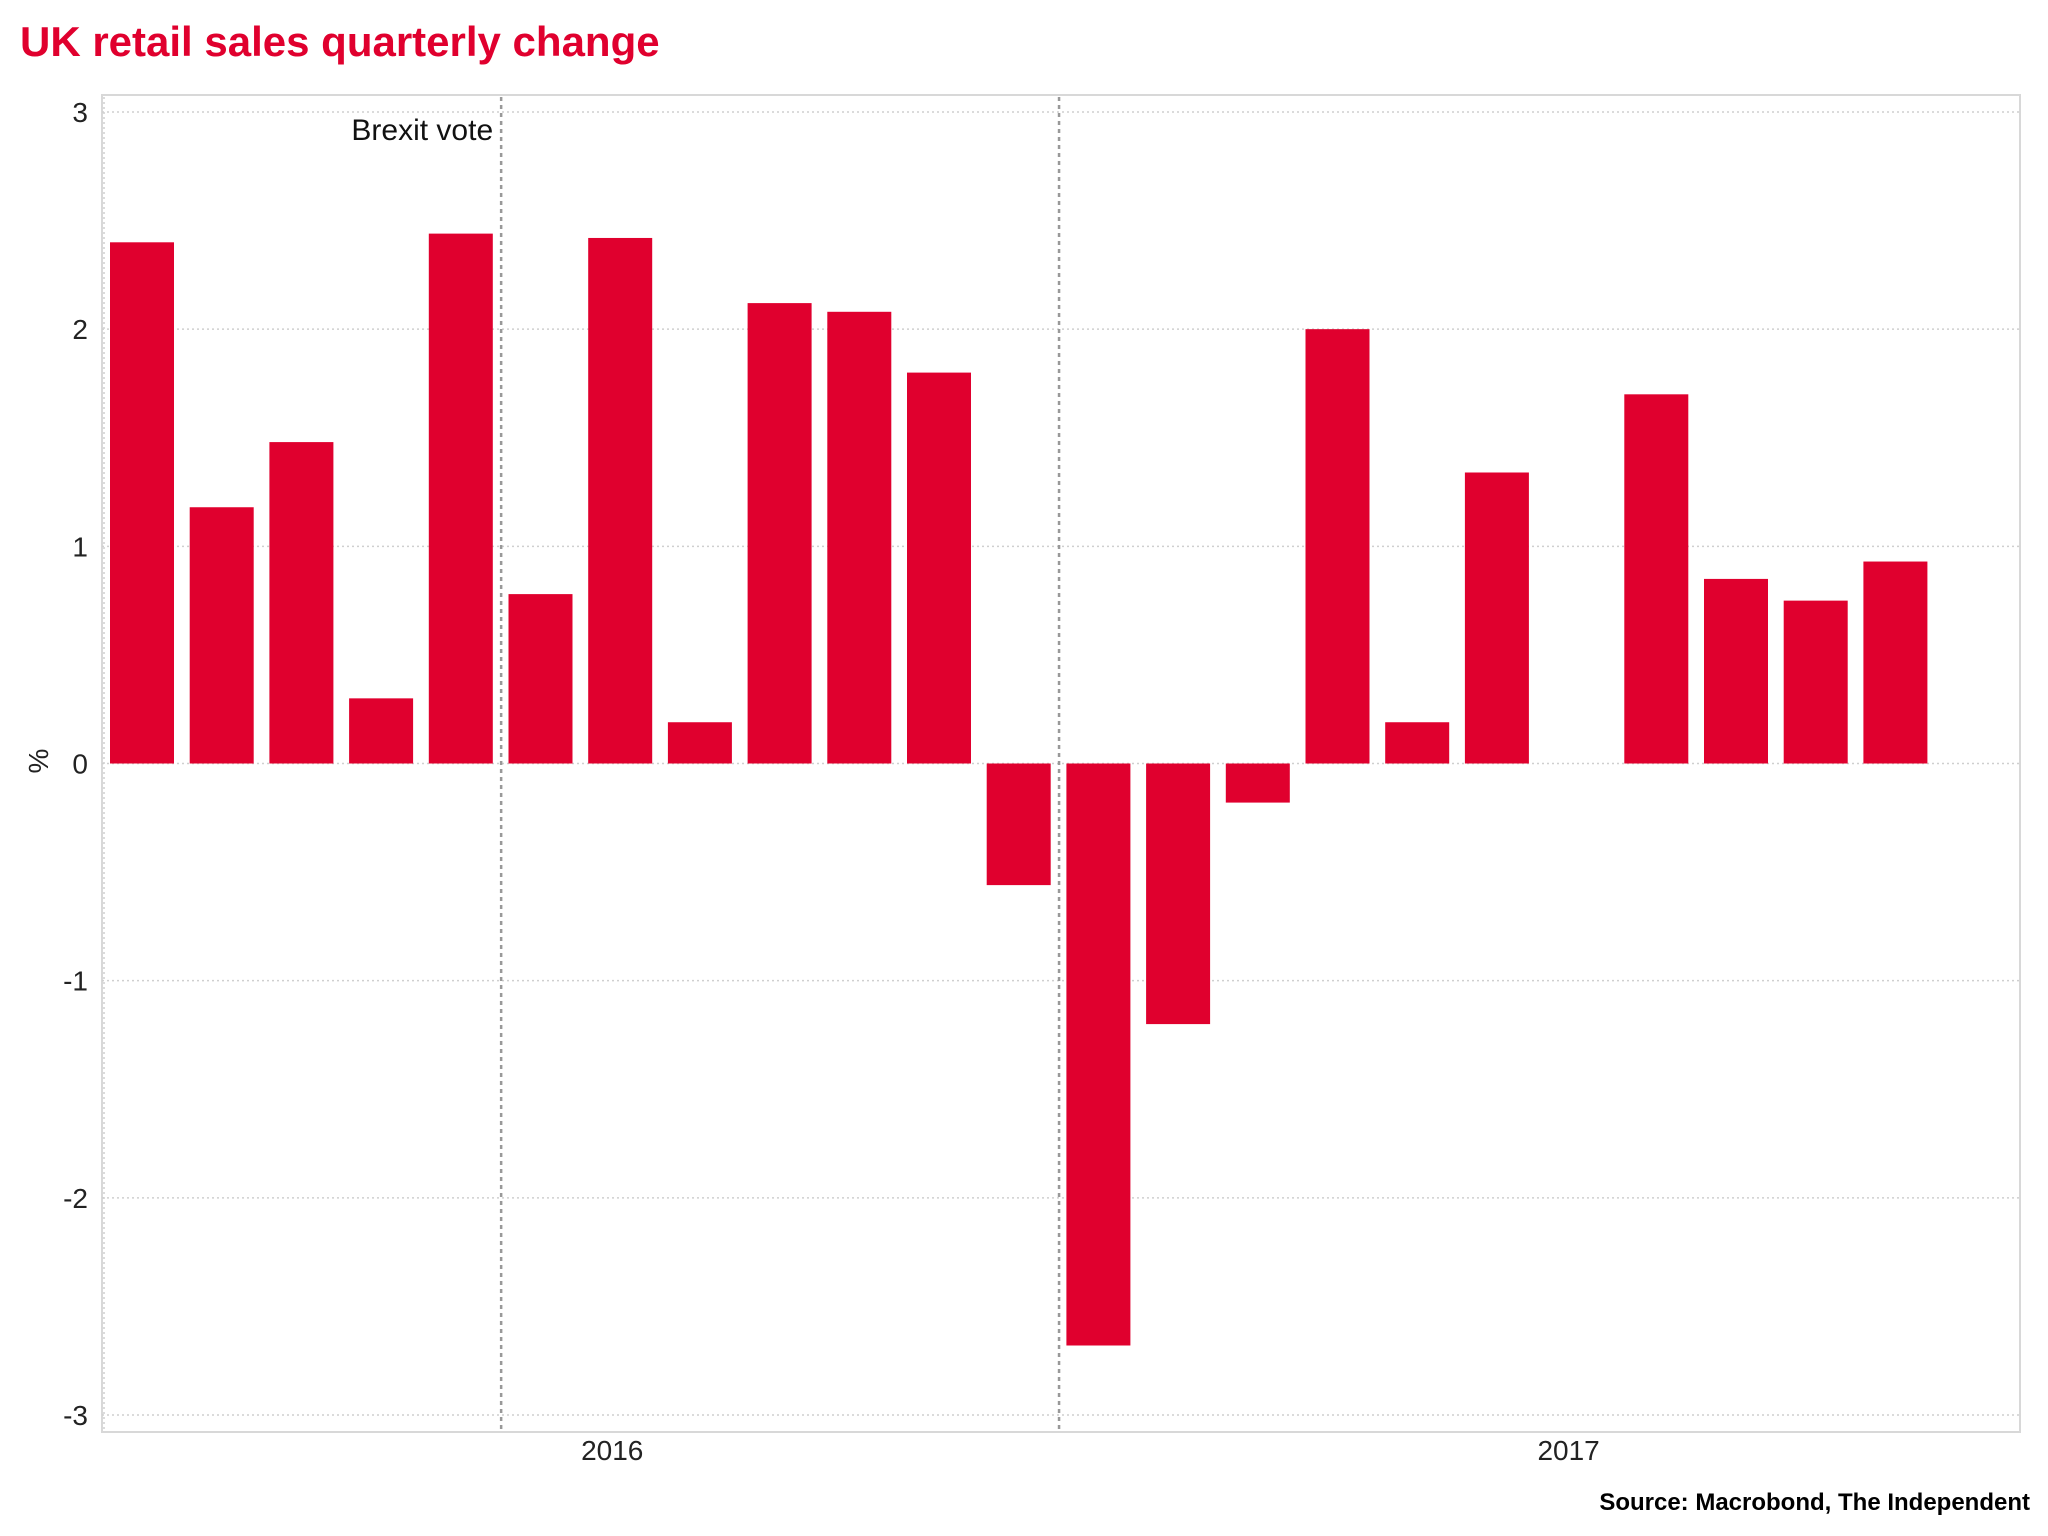 This screenshot has height=1536, width=2048. I want to click on x-tick-label: 2017, so click(1568, 1450).